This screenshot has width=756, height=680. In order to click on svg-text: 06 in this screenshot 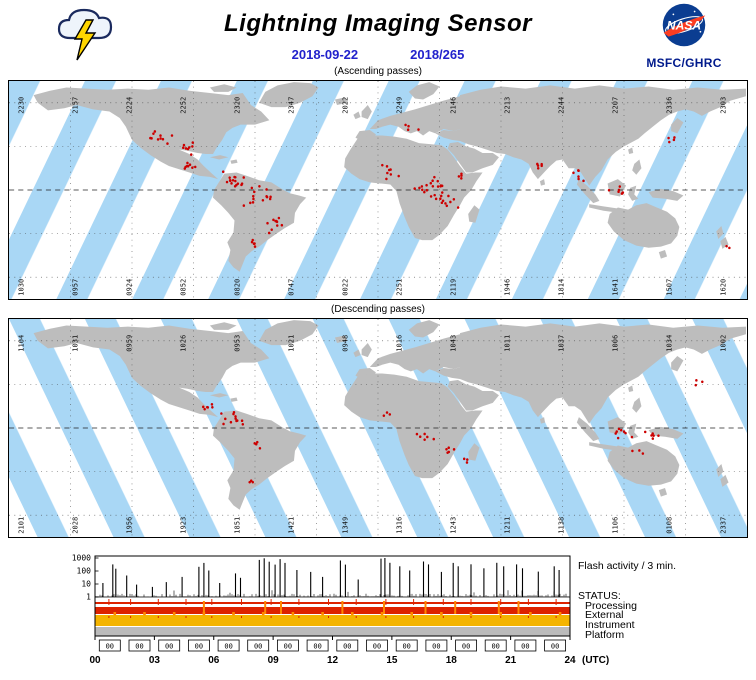, I will do `click(214, 660)`.